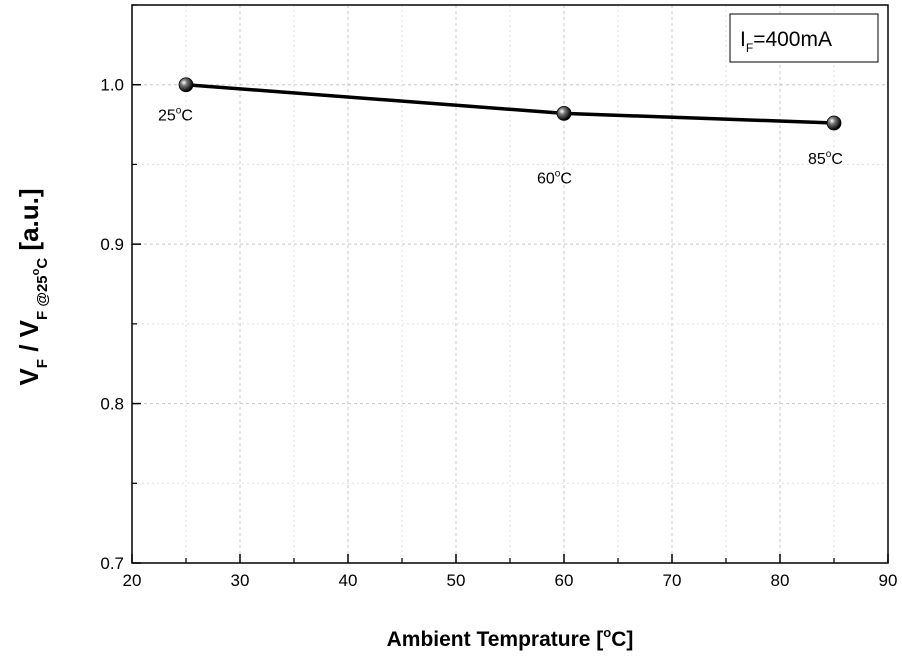  What do you see at coordinates (780, 580) in the screenshot?
I see `x-tick-label: 80` at bounding box center [780, 580].